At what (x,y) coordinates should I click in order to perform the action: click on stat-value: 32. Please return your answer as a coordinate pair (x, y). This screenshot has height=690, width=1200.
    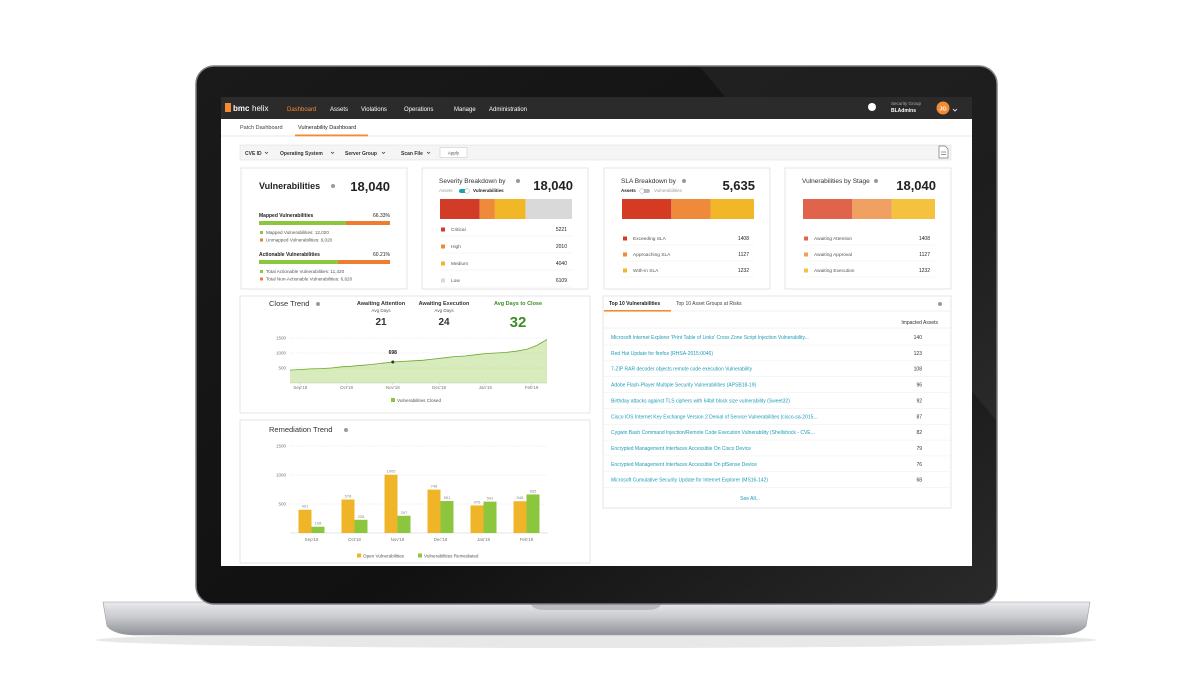
    Looking at the image, I should click on (518, 322).